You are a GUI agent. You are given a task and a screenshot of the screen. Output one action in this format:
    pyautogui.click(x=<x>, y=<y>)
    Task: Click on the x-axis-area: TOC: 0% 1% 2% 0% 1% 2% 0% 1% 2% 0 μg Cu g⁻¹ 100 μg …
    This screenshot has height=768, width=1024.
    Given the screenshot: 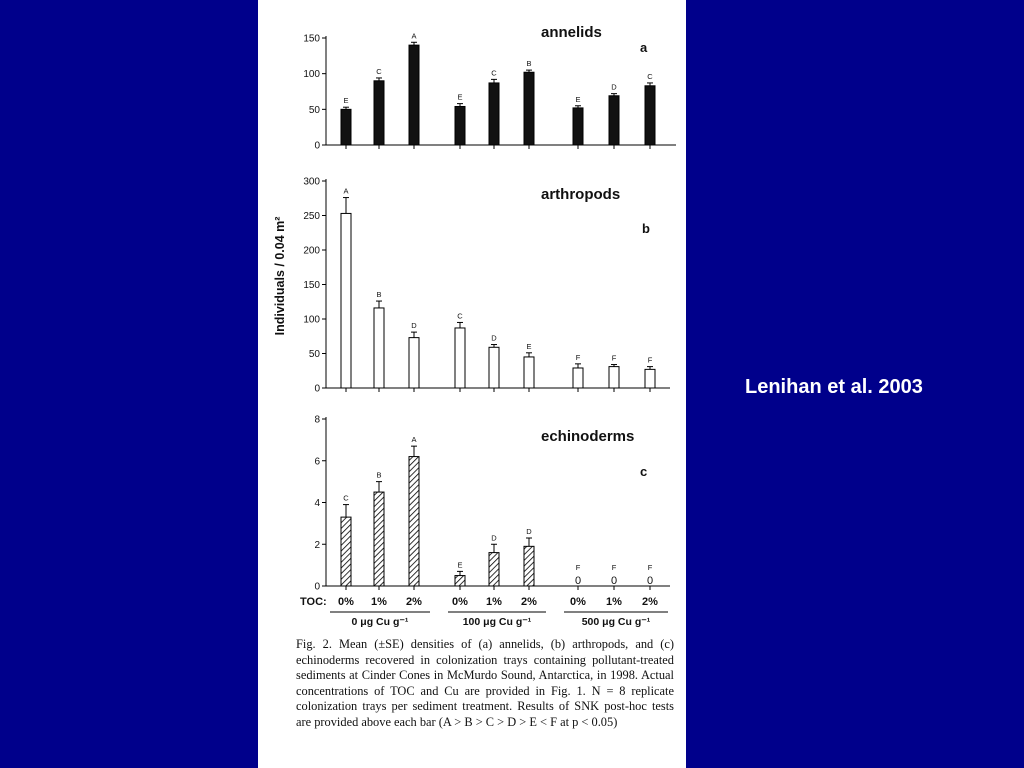 What is the action you would take?
    pyautogui.click(x=484, y=612)
    